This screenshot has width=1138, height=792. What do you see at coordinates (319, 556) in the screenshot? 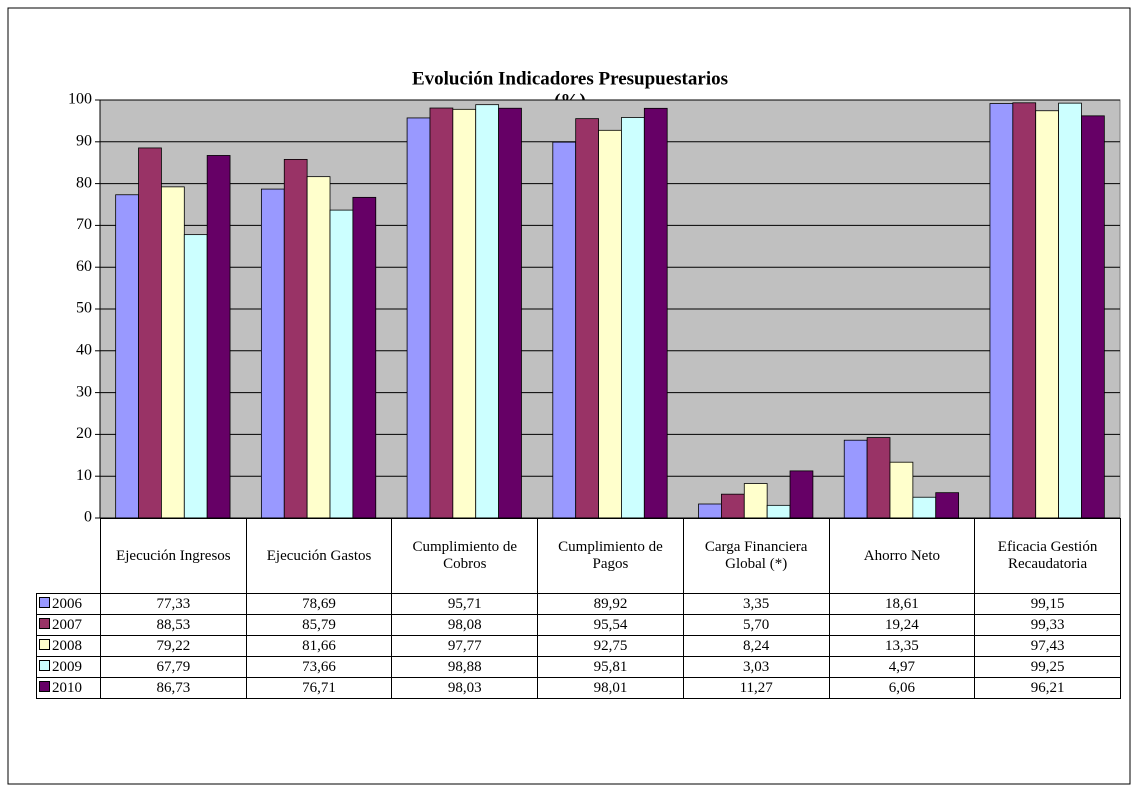
I see `category-label: Ejecución Gastos` at bounding box center [319, 556].